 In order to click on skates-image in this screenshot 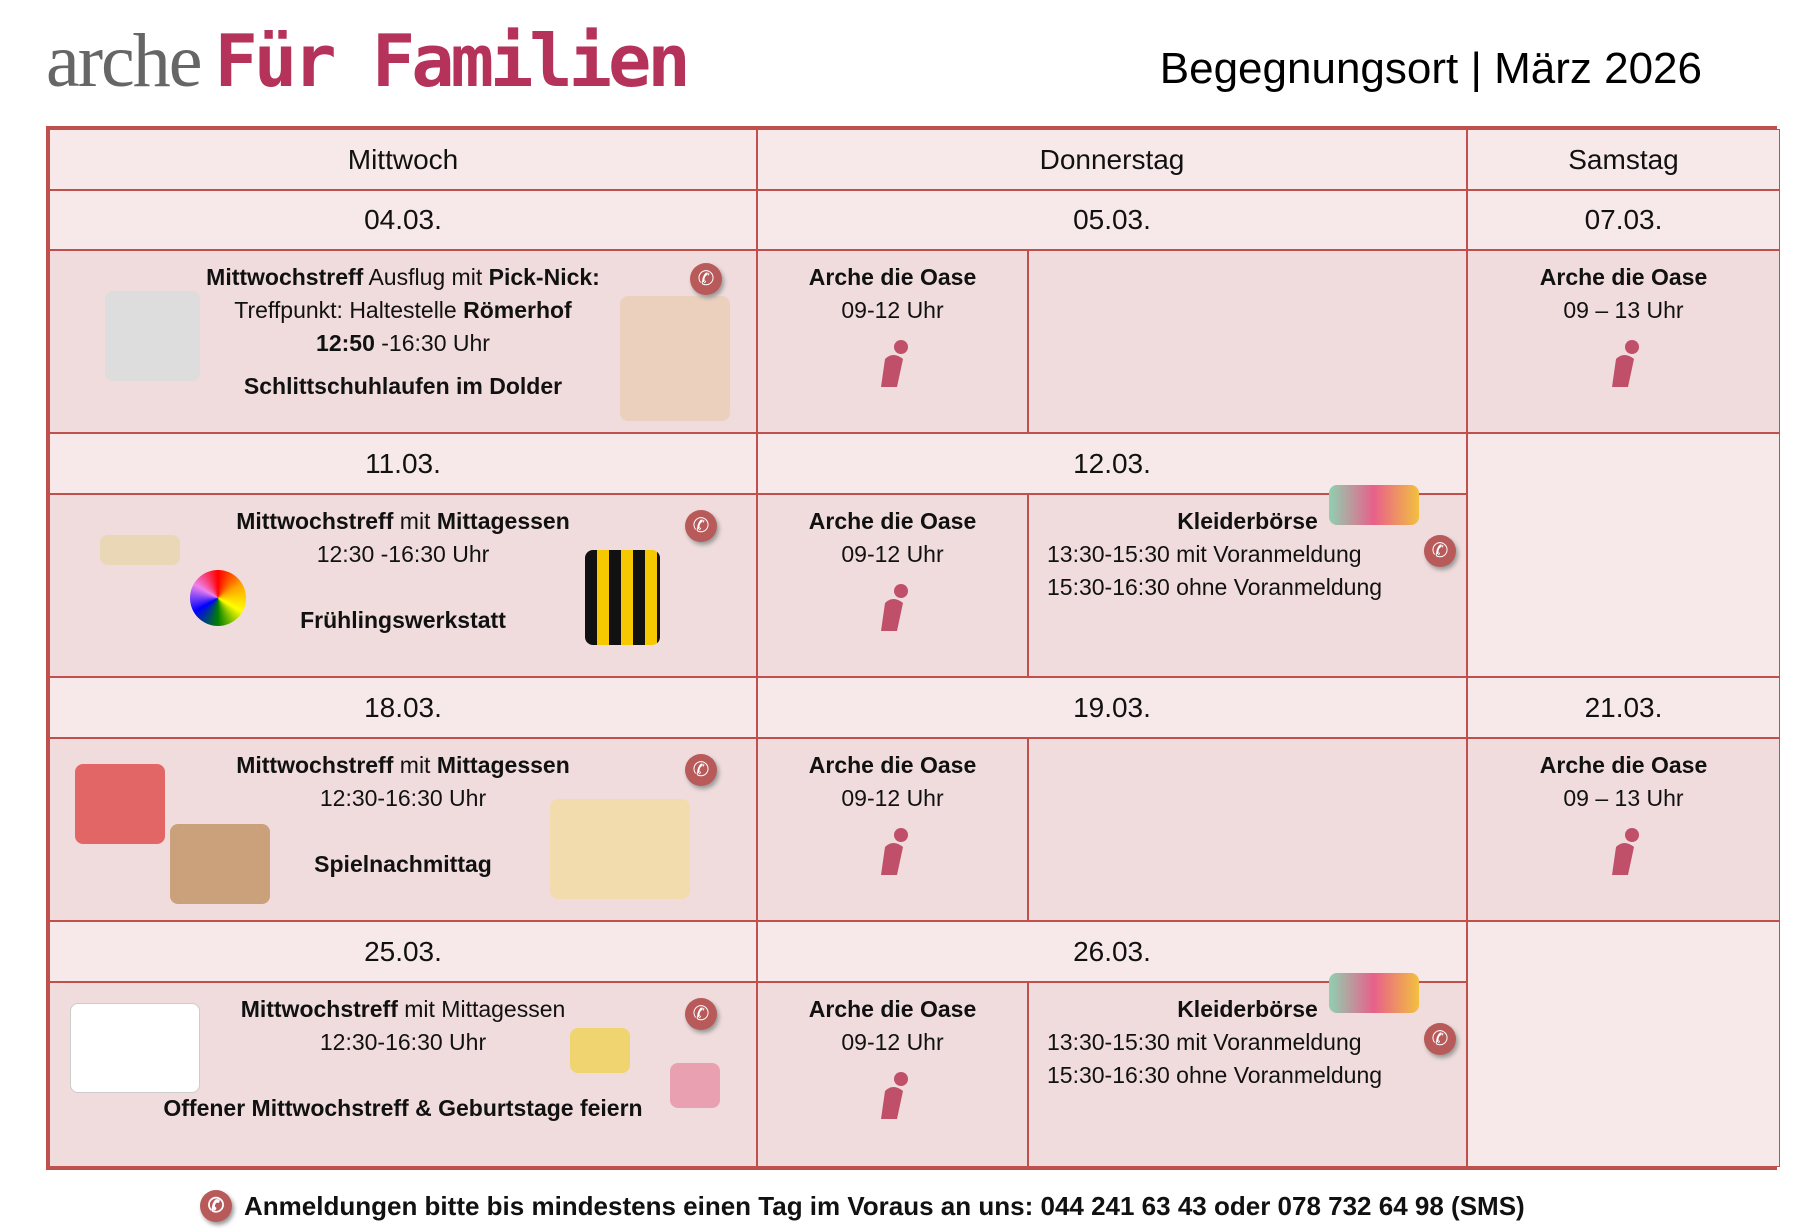, I will do `click(152, 336)`.